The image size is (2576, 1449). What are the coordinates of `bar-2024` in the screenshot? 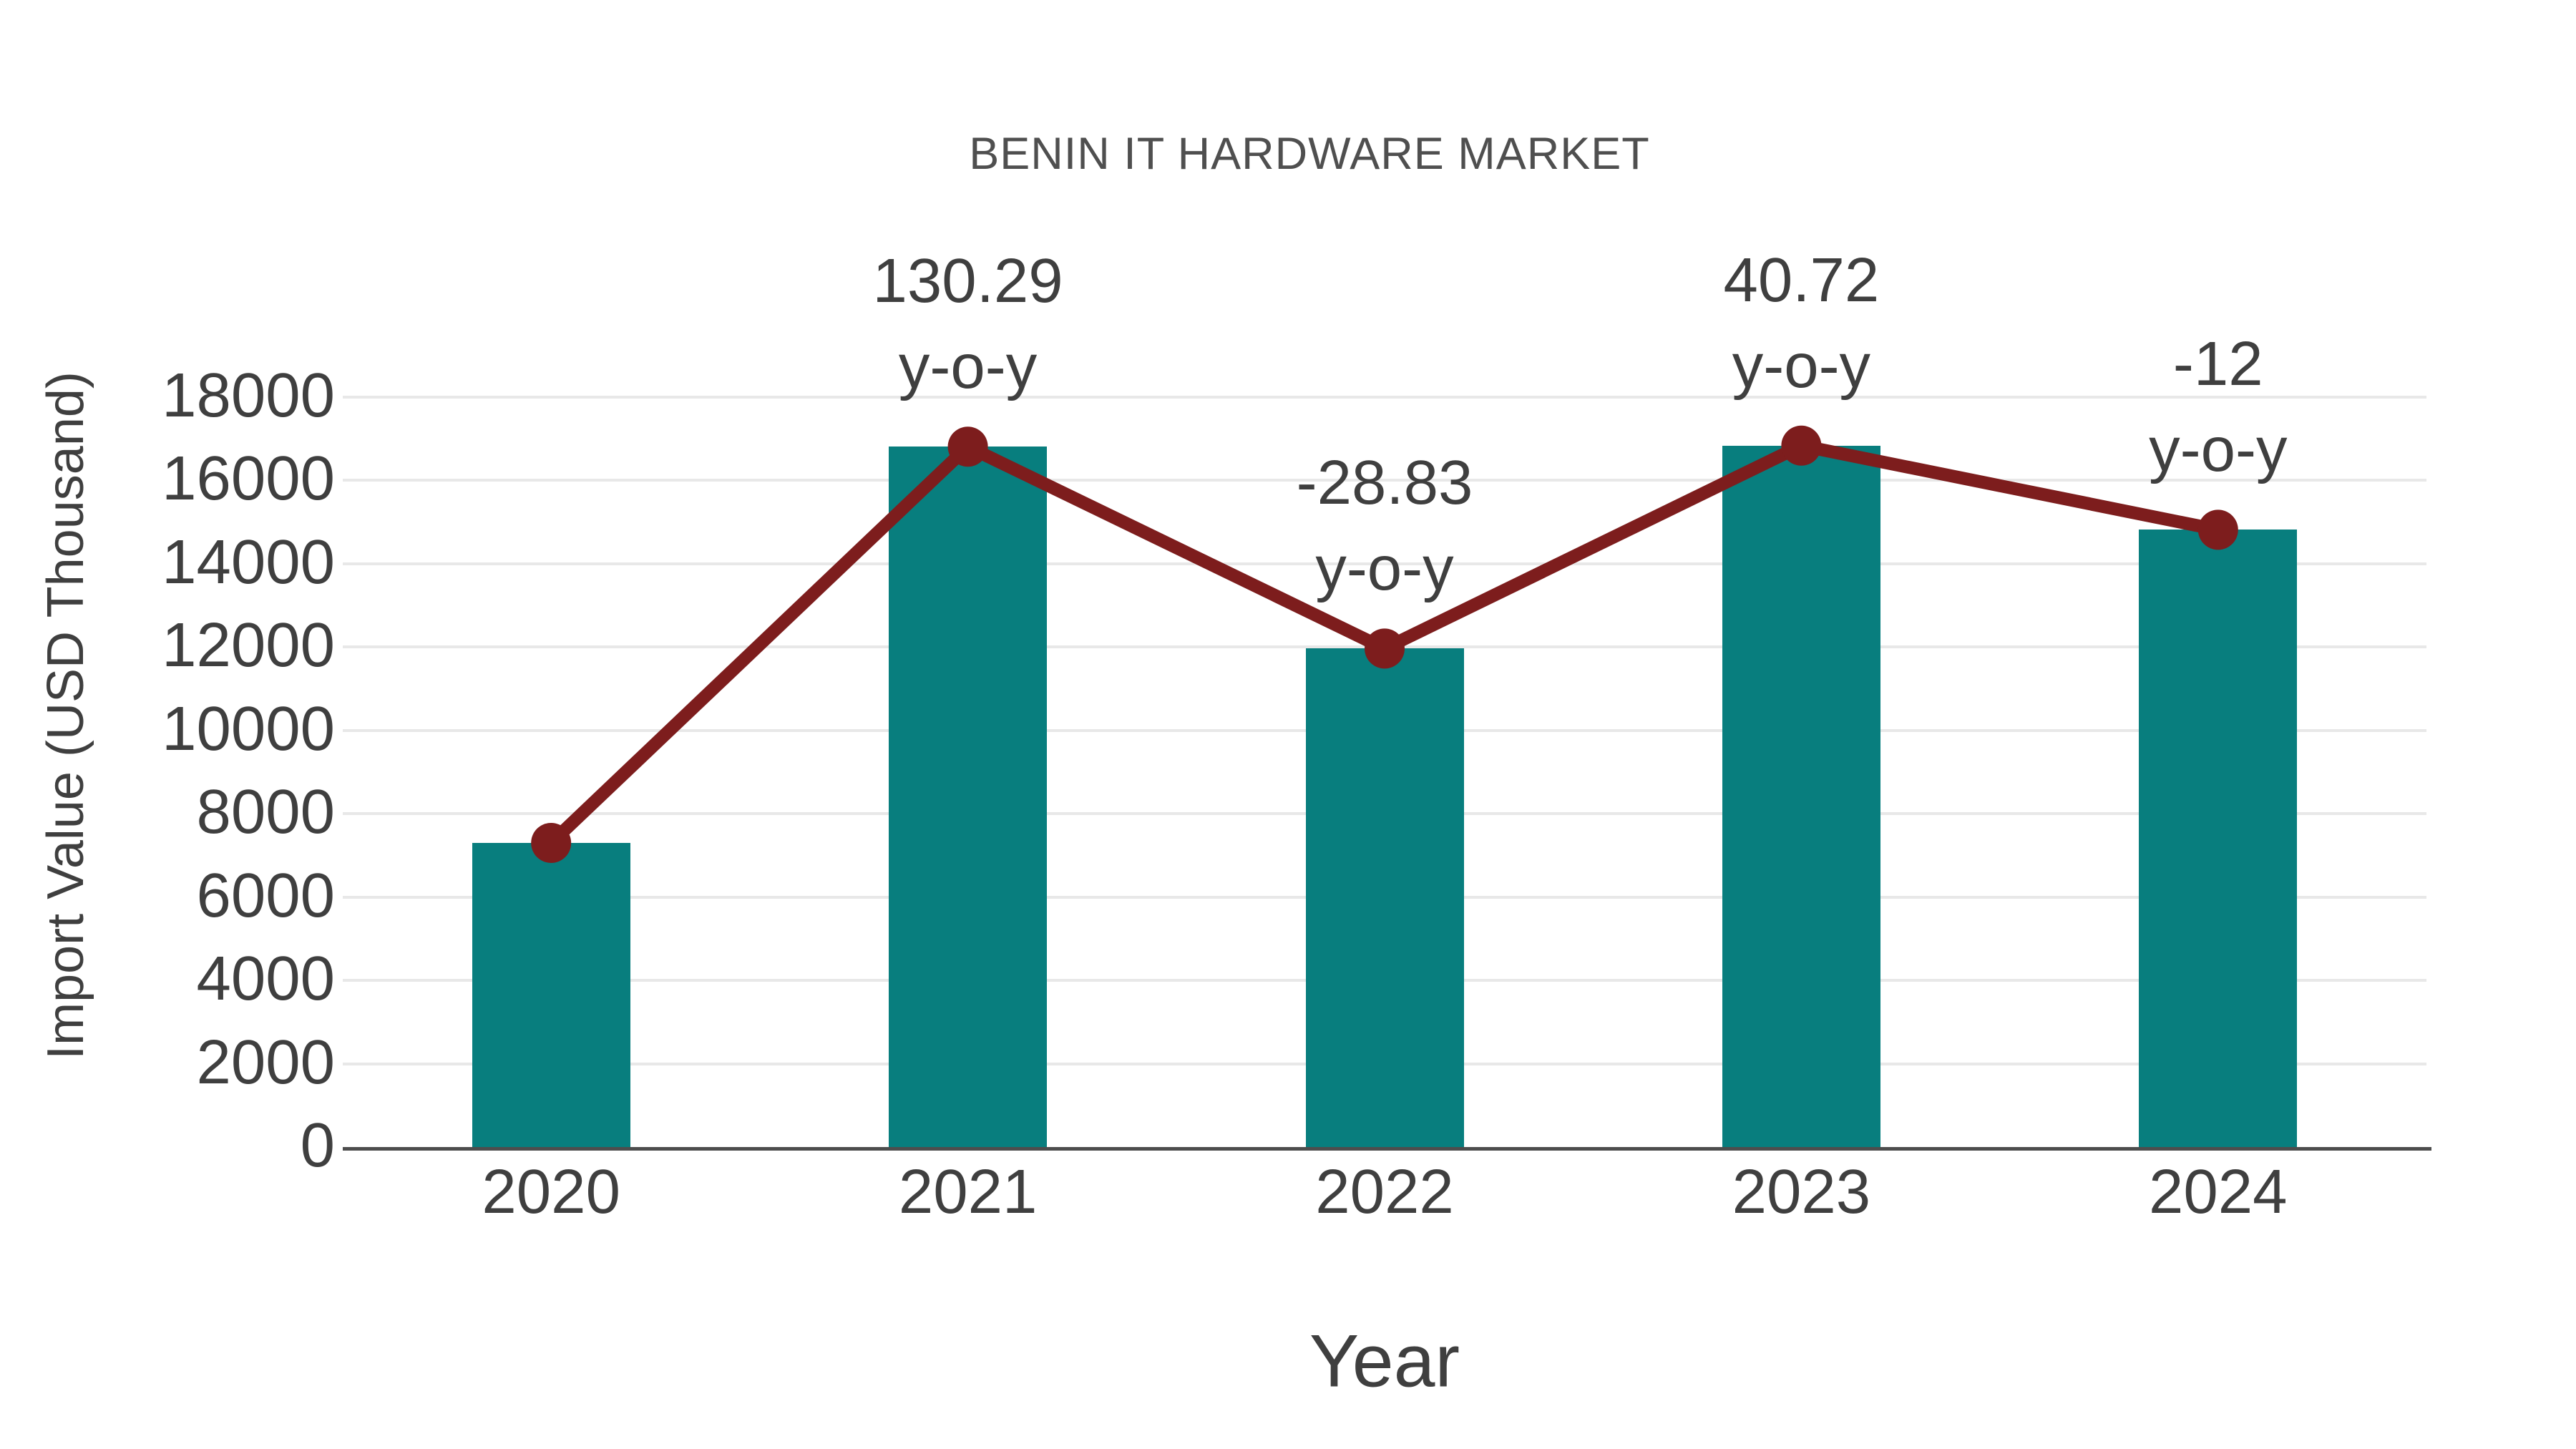 It's located at (2218, 838).